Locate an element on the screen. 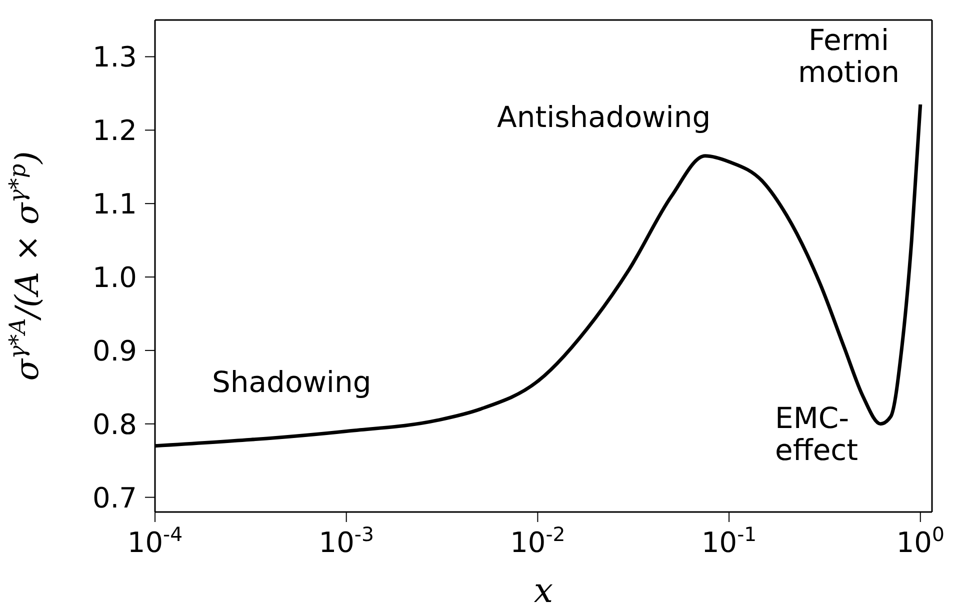  x-tick-label: 10$^{-4}$ is located at coordinates (155, 540).